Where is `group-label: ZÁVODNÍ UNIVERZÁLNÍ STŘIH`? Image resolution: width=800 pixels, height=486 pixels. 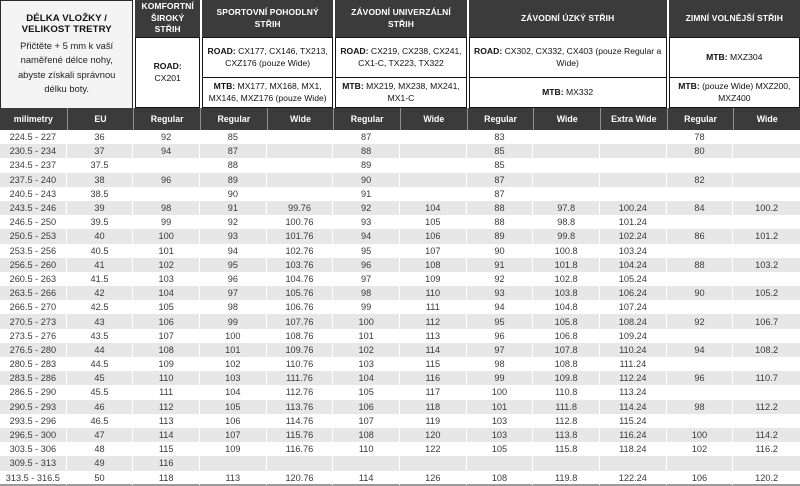
group-label: ZÁVODNÍ UNIVERZÁLNÍ STŘIH is located at coordinates (401, 19).